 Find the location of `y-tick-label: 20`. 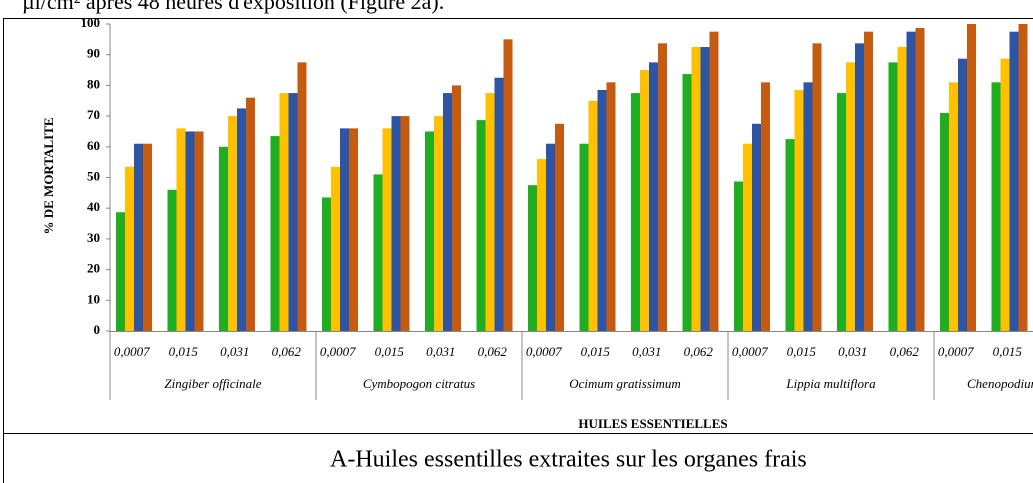

y-tick-label: 20 is located at coordinates (93, 268).